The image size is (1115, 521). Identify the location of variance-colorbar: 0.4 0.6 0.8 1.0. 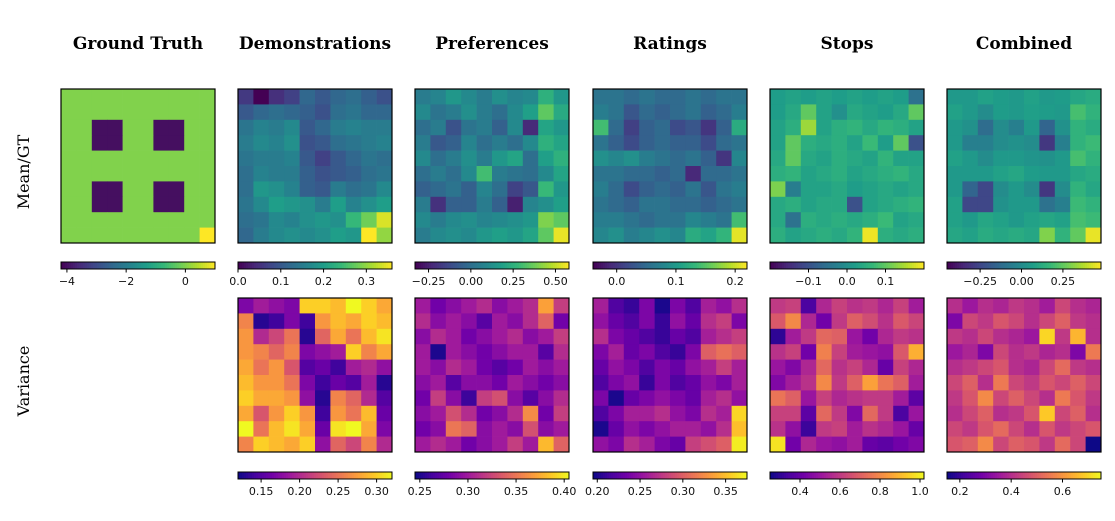
(849, 484).